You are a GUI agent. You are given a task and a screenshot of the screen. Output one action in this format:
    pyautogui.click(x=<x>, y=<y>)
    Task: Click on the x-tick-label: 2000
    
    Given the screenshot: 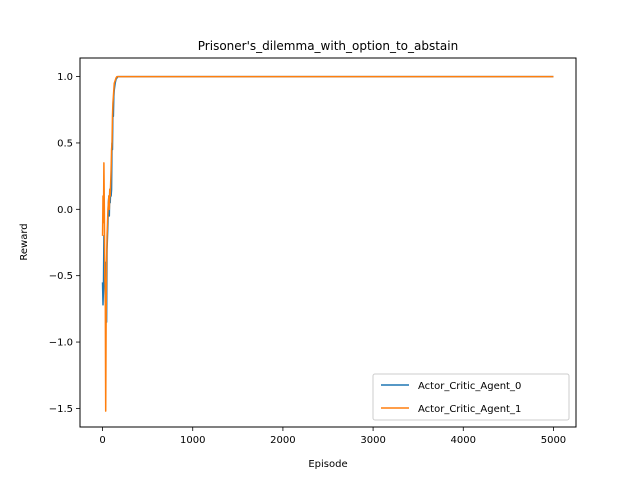 What is the action you would take?
    pyautogui.click(x=282, y=440)
    